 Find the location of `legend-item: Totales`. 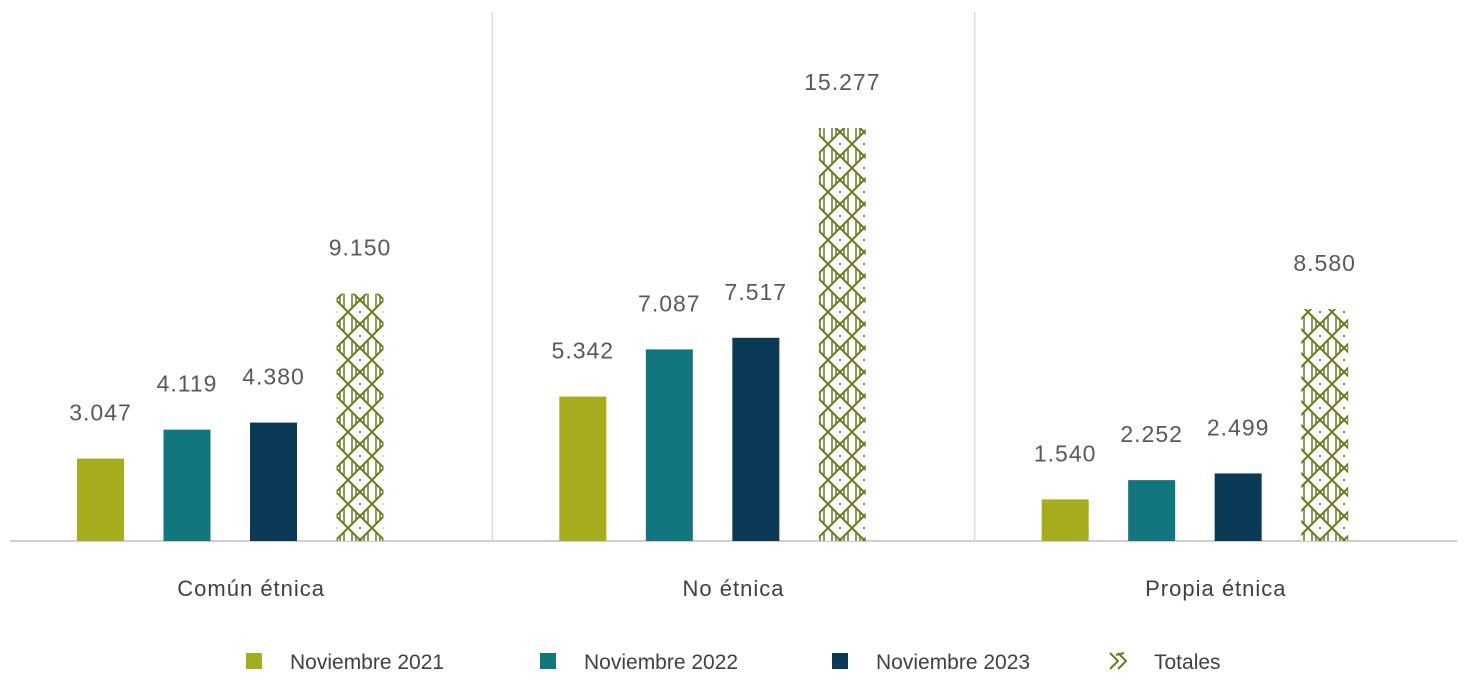

legend-item: Totales is located at coordinates (1165, 662).